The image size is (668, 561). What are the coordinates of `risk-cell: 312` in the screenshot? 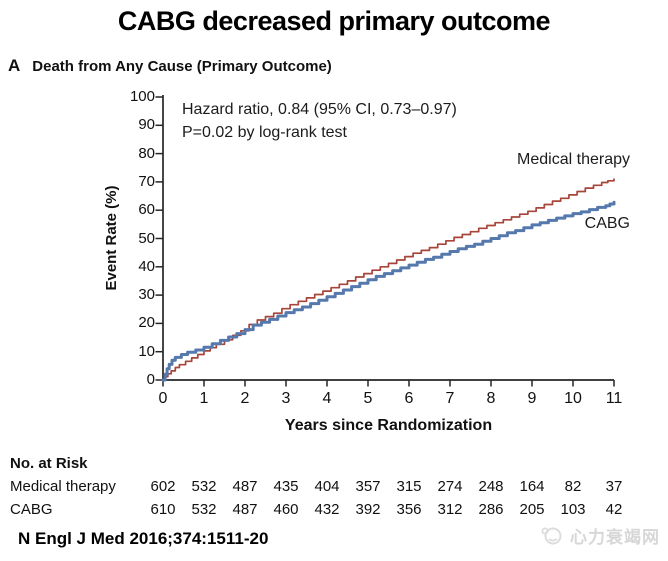 It's located at (450, 509).